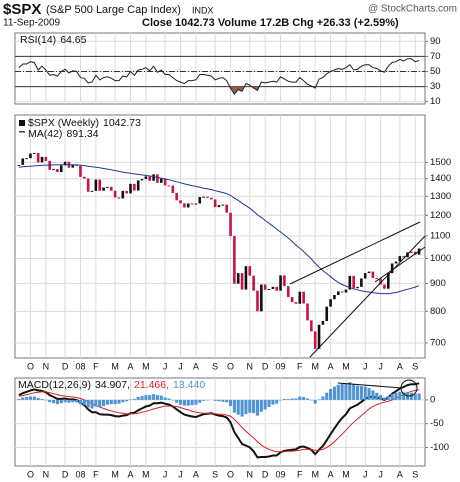 The image size is (460, 482). I want to click on close-label: Close, so click(157, 23).